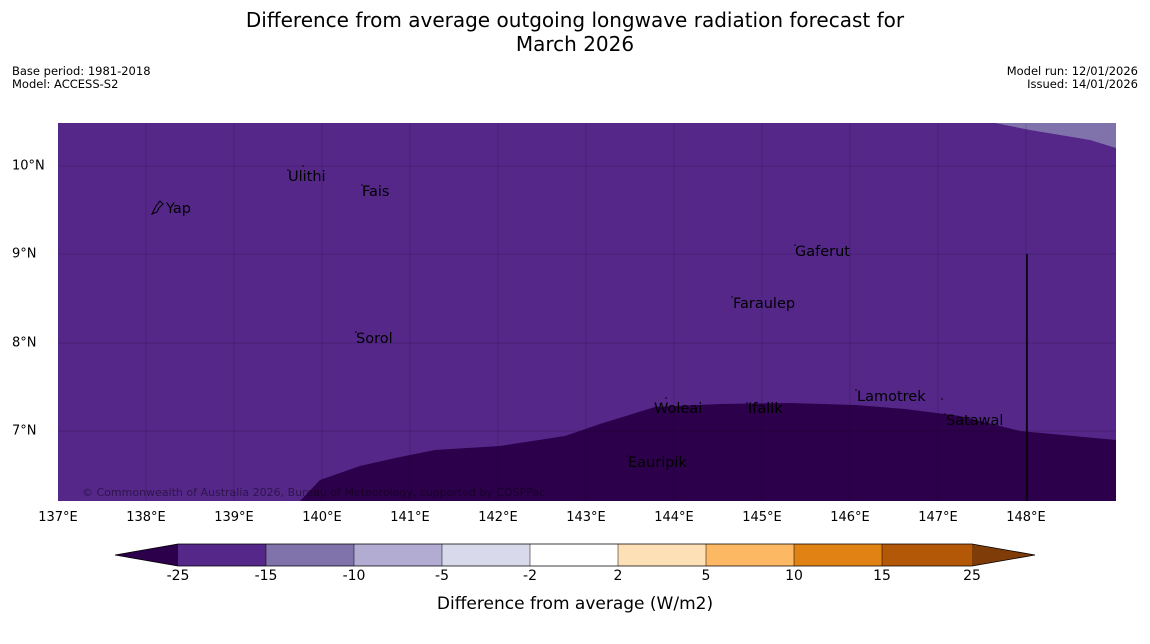 Image resolution: width=1150 pixels, height=644 pixels. What do you see at coordinates (266, 576) in the screenshot?
I see `colorbar-tick: -15` at bounding box center [266, 576].